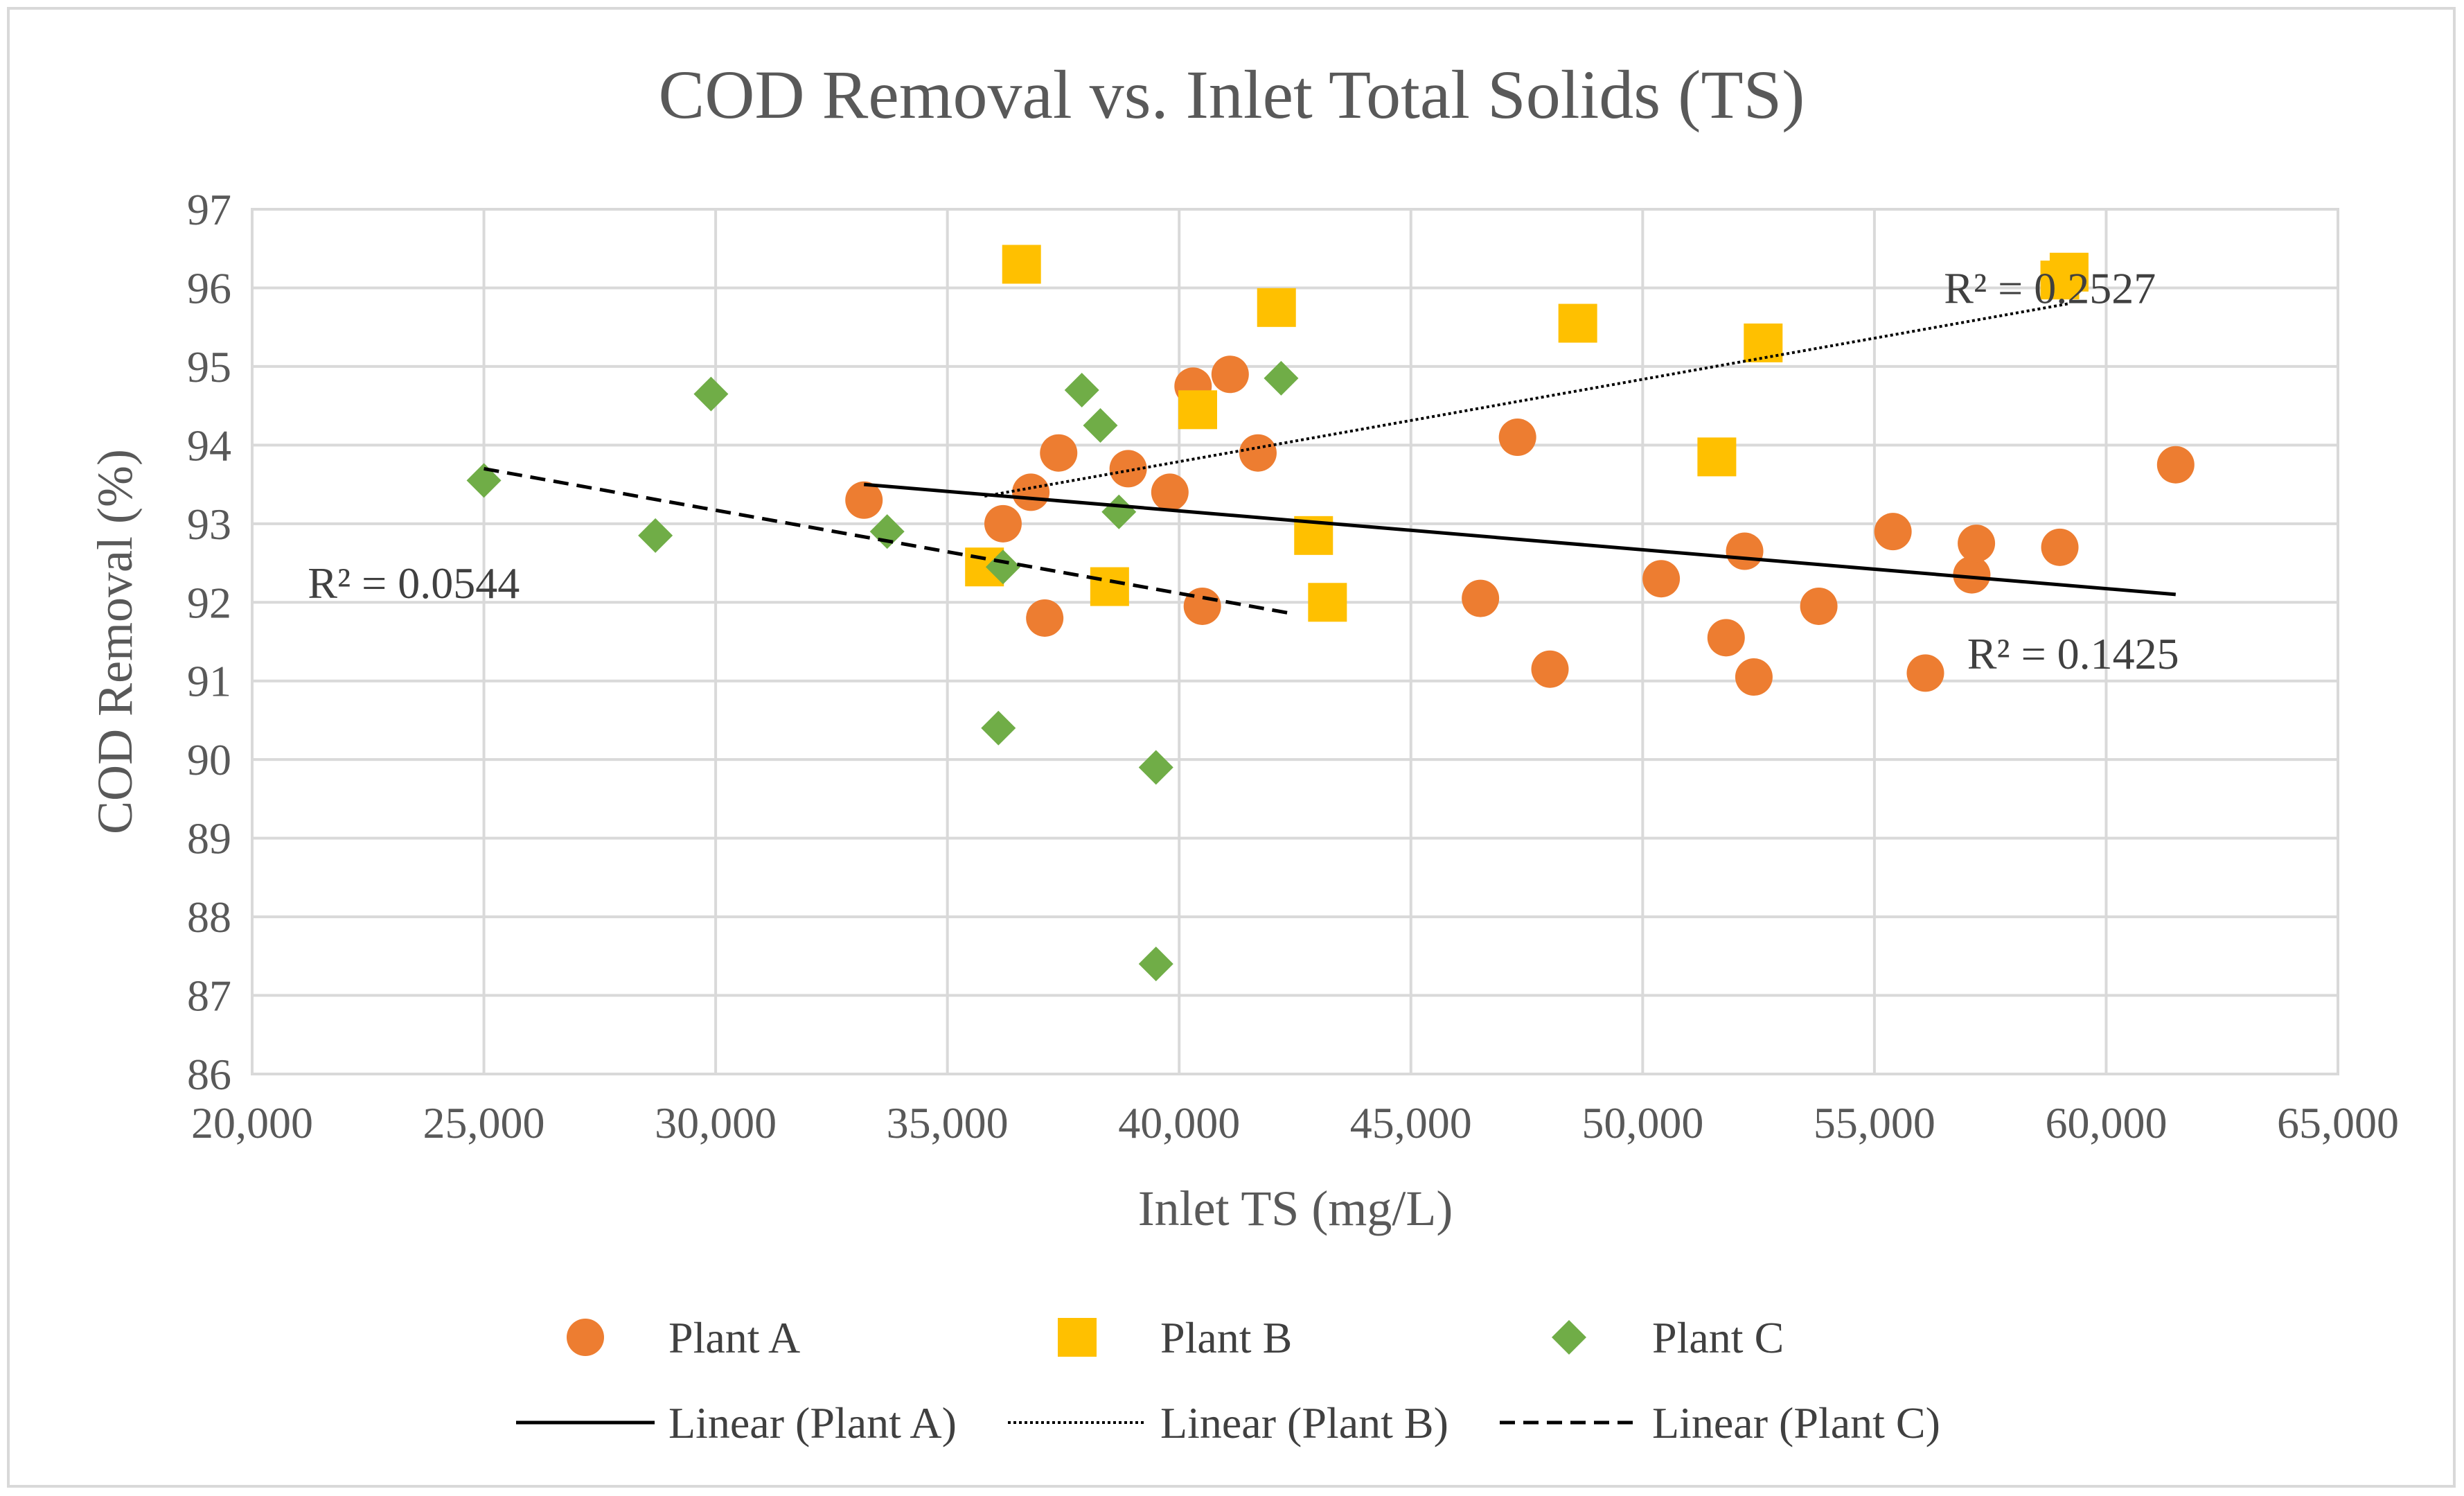 The width and height of the screenshot is (2464, 1496). Describe the element at coordinates (209, 445) in the screenshot. I see `y-tick-label: 94` at that location.